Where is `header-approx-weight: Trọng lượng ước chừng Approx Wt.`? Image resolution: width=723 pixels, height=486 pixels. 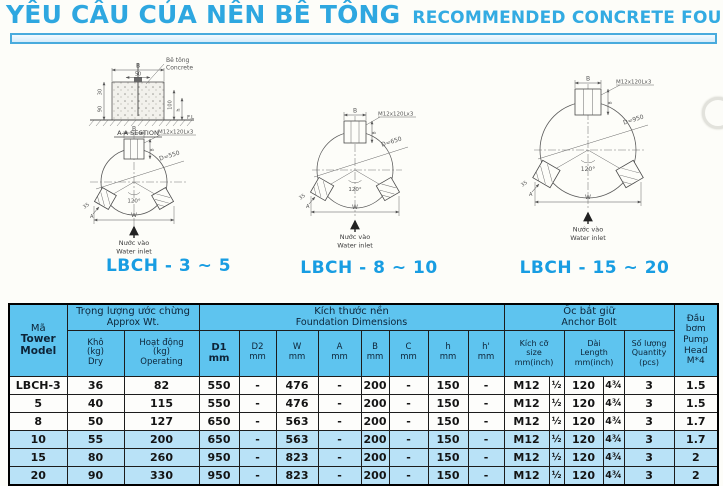
header-approx-weight: Trọng lượng ước chừng Approx Wt. is located at coordinates (133, 317).